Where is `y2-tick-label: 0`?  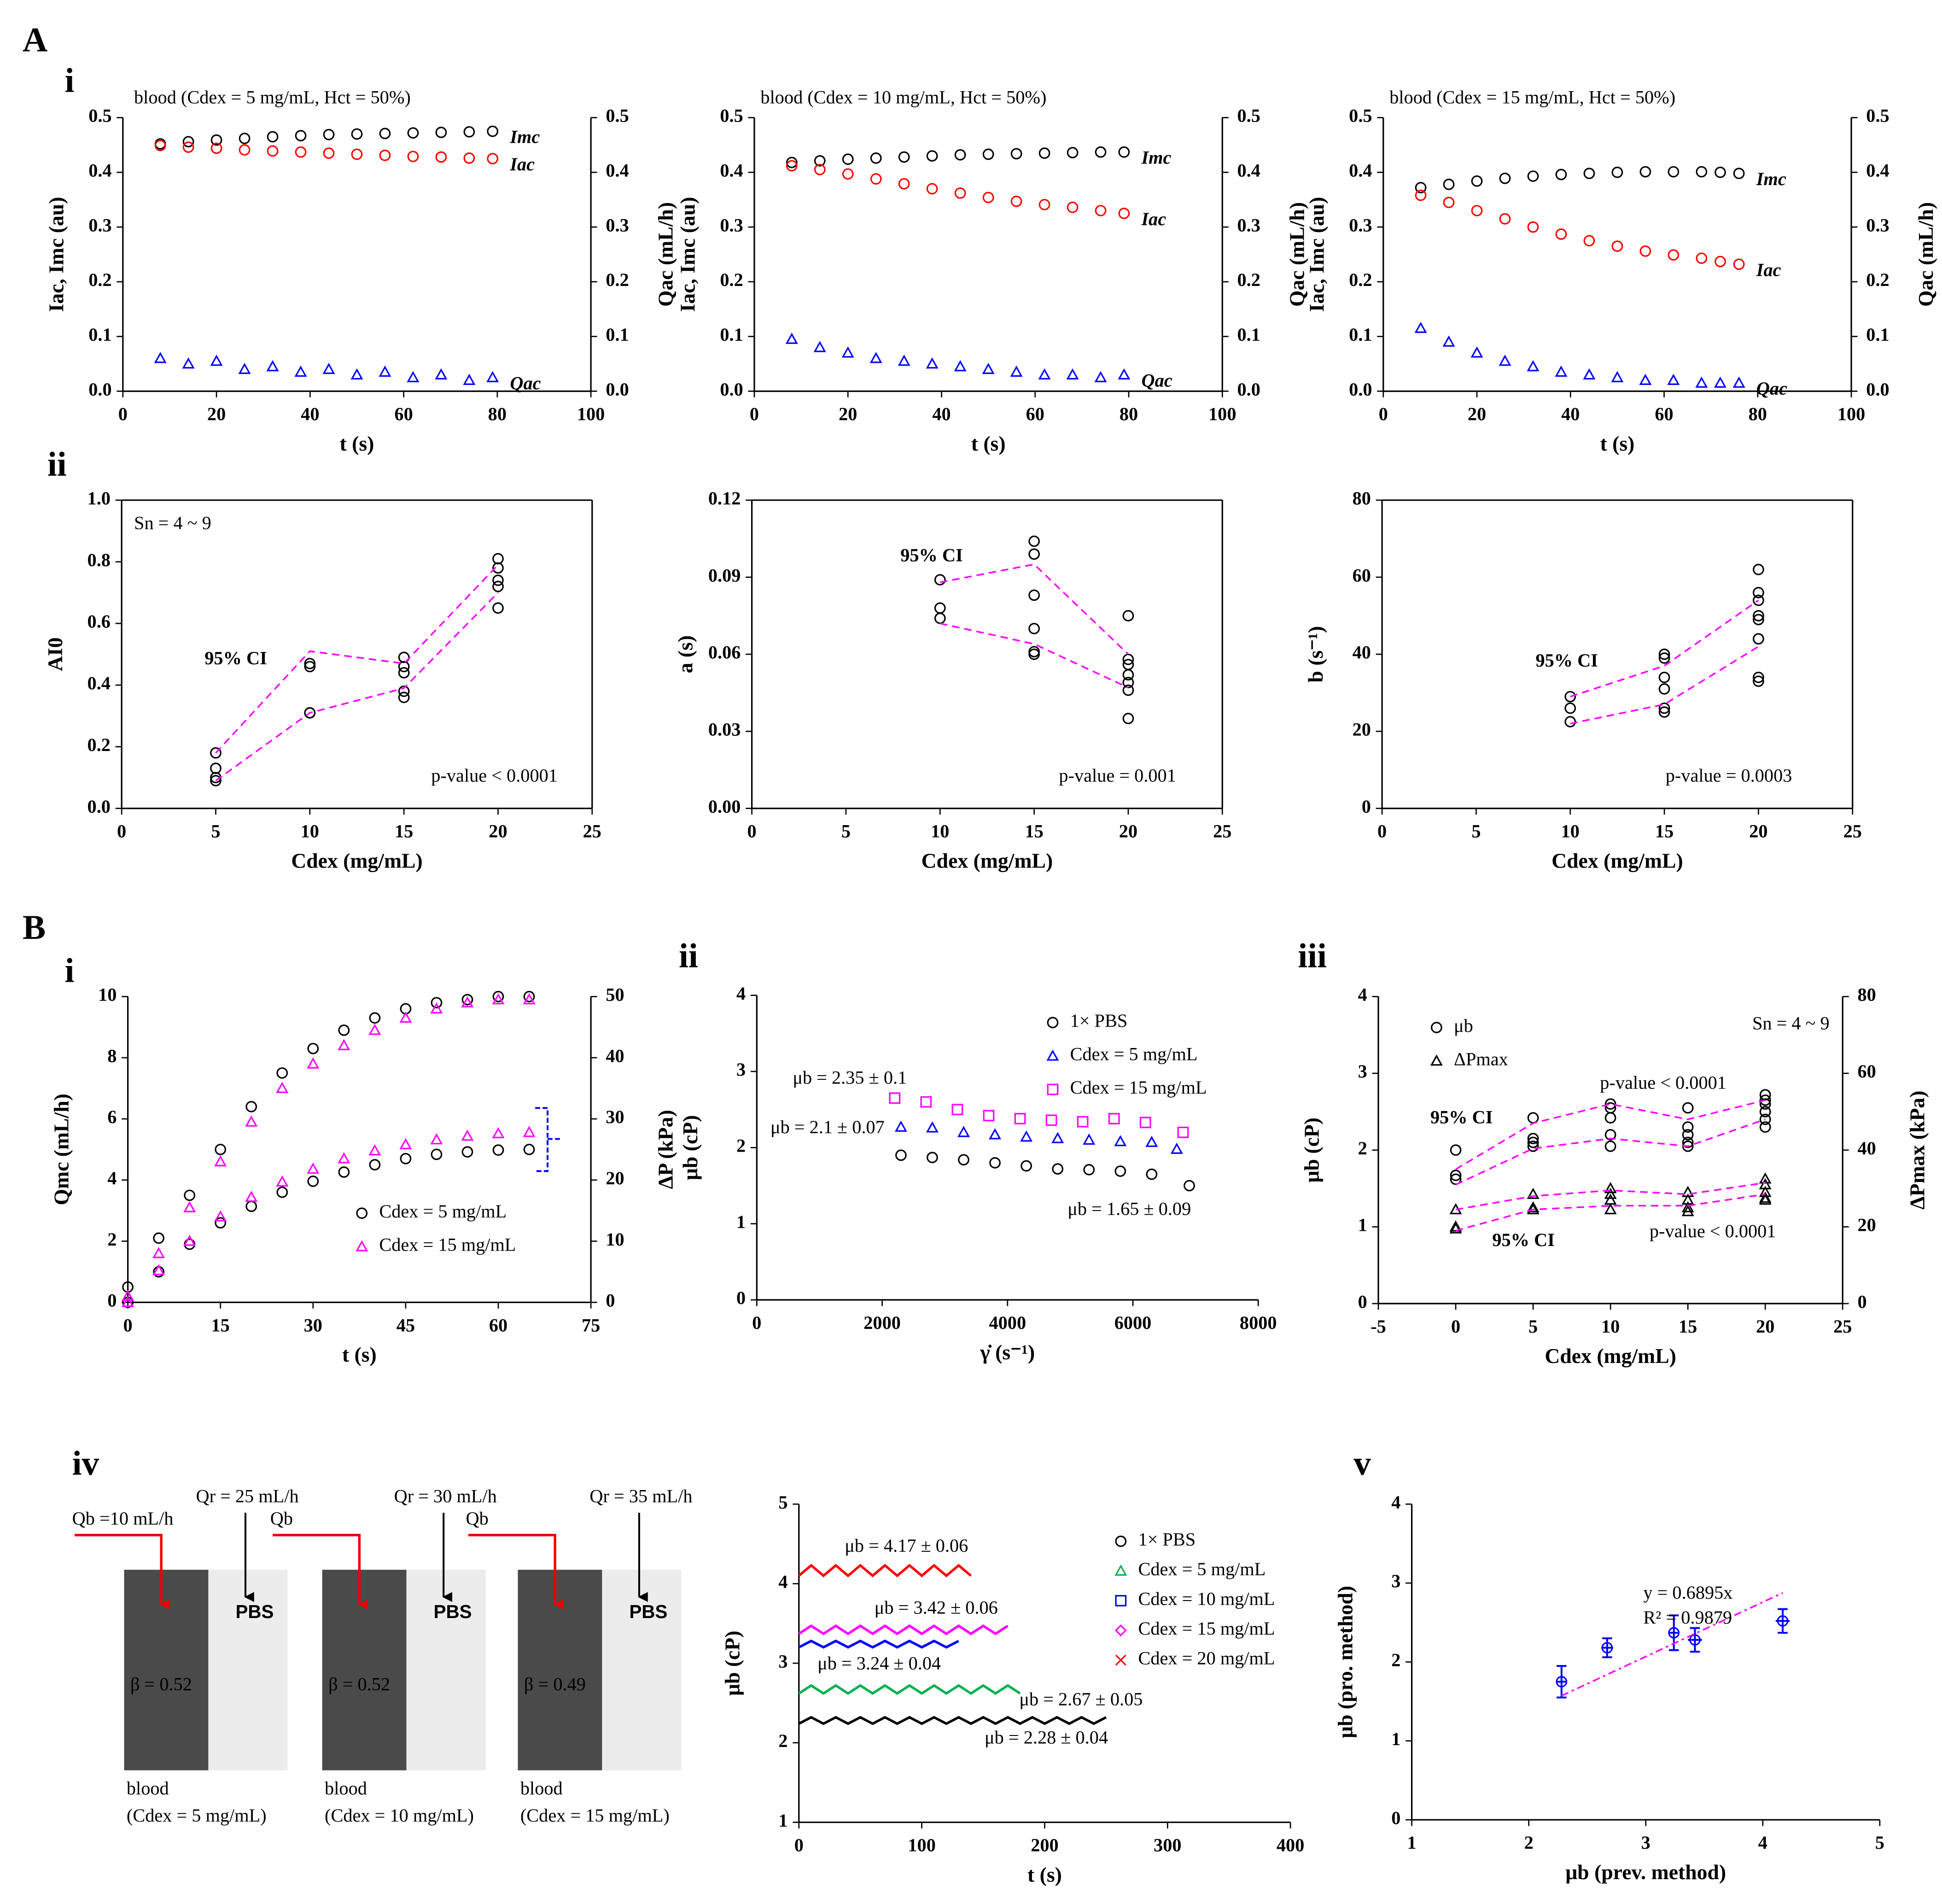 y2-tick-label: 0 is located at coordinates (610, 1300).